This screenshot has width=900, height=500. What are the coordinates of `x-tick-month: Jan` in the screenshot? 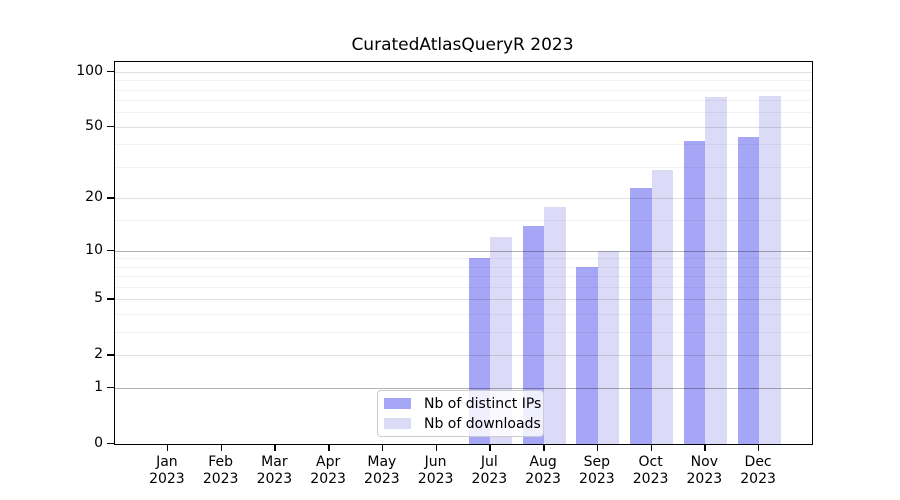 It's located at (167, 462).